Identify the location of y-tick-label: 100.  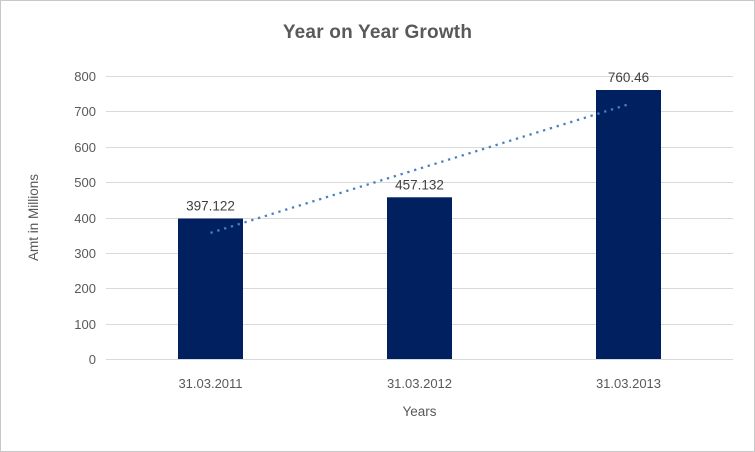
(85, 324).